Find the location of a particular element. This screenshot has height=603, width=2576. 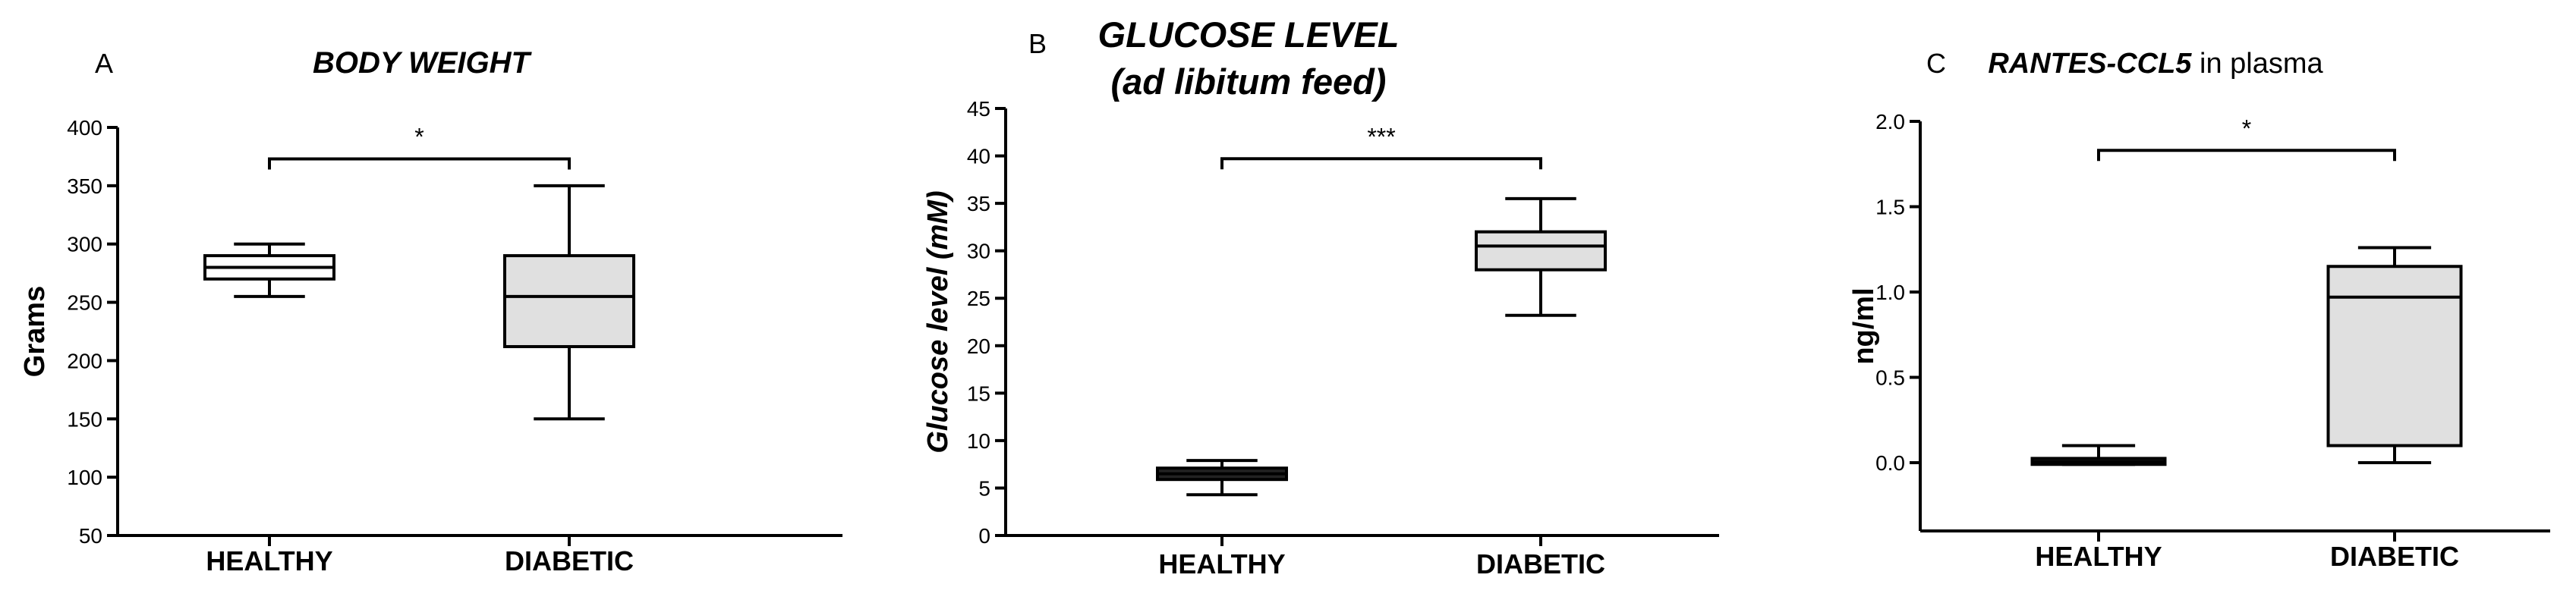

y-tick-label: 20 is located at coordinates (978, 346).